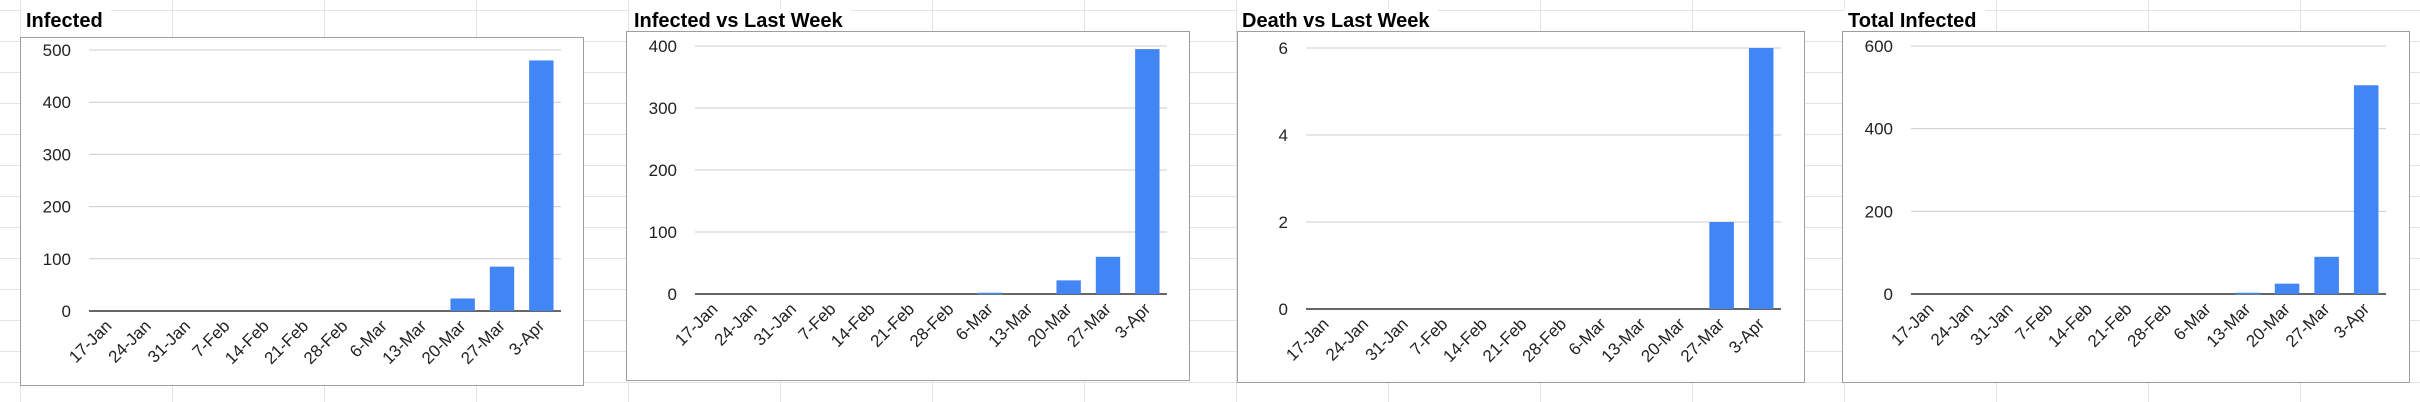 The width and height of the screenshot is (2420, 402). What do you see at coordinates (1914, 21) in the screenshot?
I see `chart-title-total-infected: Total Infected` at bounding box center [1914, 21].